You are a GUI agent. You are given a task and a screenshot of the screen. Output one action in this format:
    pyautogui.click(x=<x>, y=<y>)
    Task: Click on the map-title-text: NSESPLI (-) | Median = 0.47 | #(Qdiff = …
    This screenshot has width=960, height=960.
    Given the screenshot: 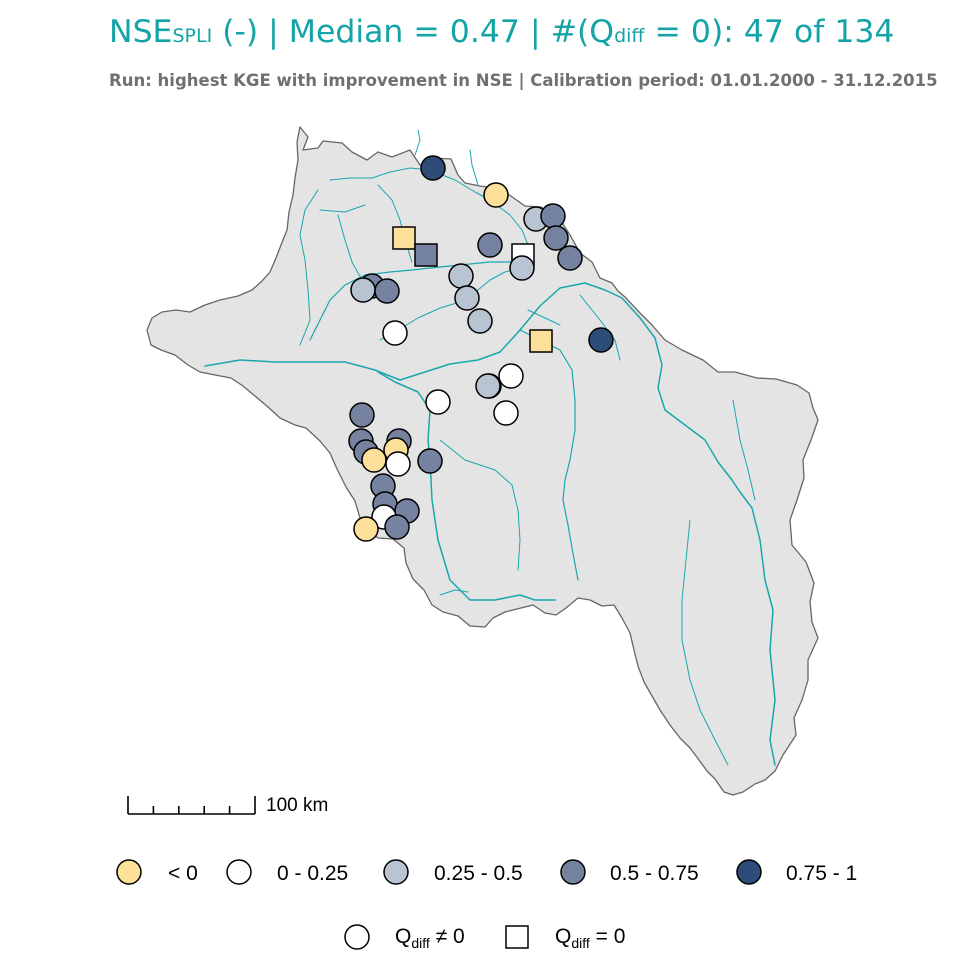 What is the action you would take?
    pyautogui.click(x=501, y=32)
    